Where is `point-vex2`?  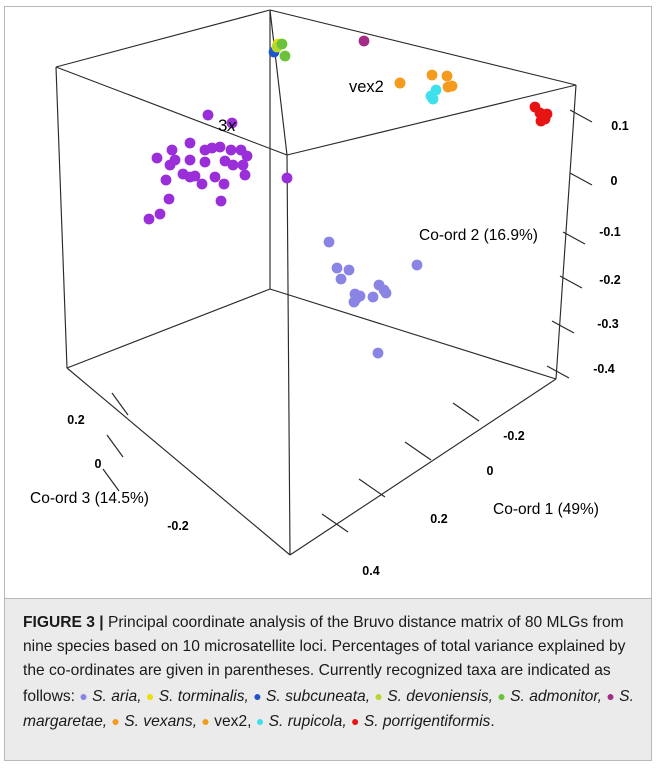
point-vex2 is located at coordinates (400, 83).